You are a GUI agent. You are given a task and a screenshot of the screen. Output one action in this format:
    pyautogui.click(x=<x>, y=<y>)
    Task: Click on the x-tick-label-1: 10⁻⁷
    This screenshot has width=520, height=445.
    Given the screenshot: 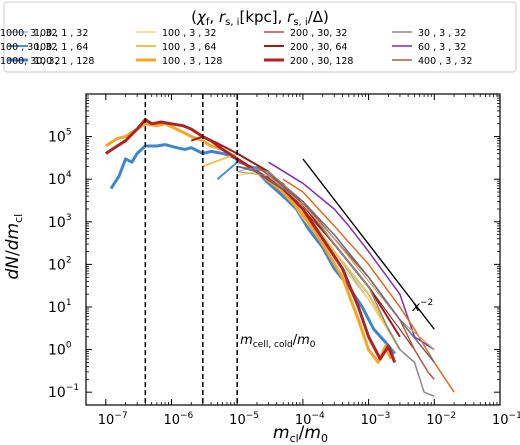 What is the action you would take?
    pyautogui.click(x=113, y=419)
    